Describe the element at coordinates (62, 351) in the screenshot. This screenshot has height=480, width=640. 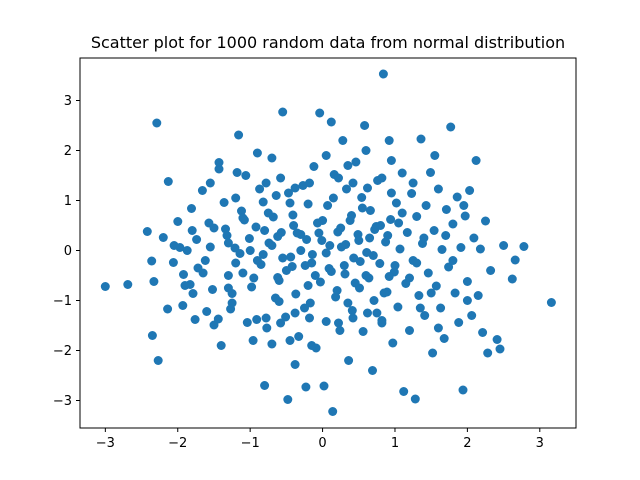
I see `y-tick-label: −2` at that location.